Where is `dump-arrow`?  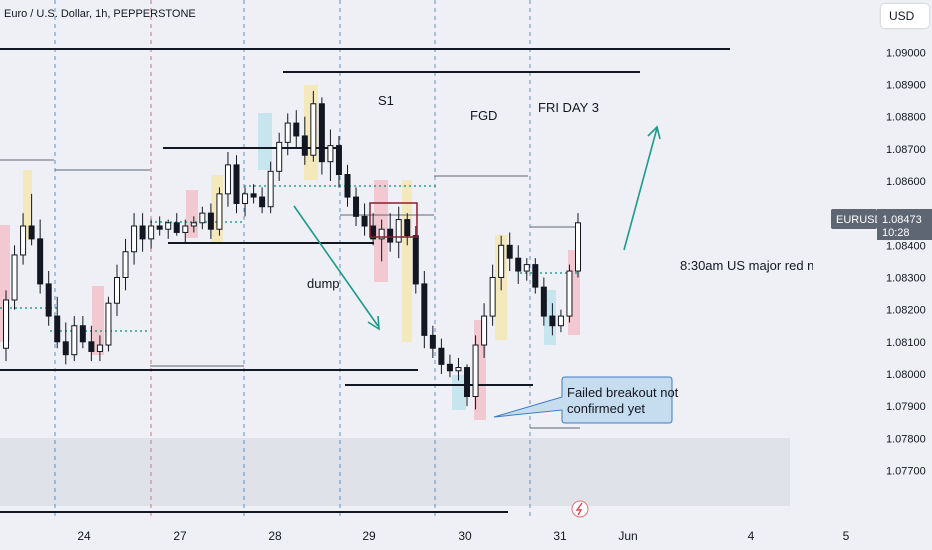
dump-arrow is located at coordinates (336, 266).